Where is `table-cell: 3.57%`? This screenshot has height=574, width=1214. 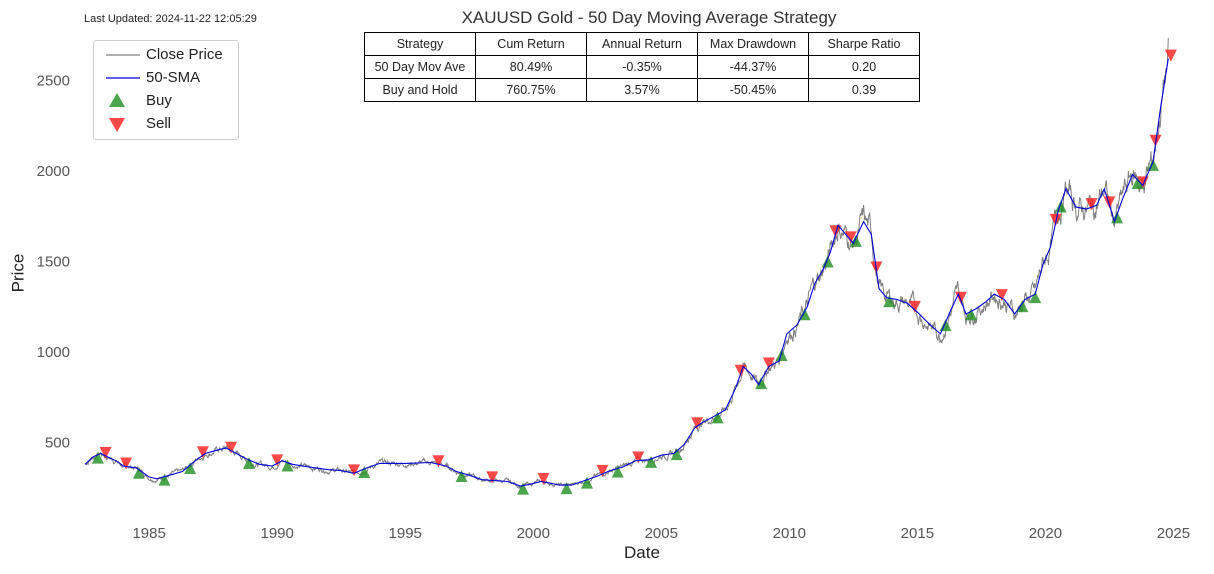 table-cell: 3.57% is located at coordinates (642, 90).